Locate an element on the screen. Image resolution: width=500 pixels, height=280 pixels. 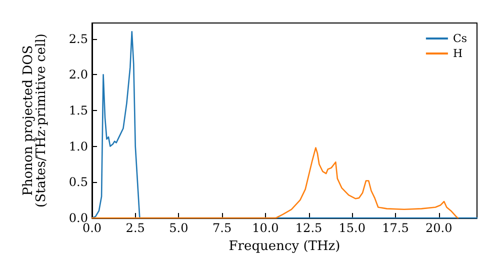
x-tick-label: 0.0 is located at coordinates (92, 228).